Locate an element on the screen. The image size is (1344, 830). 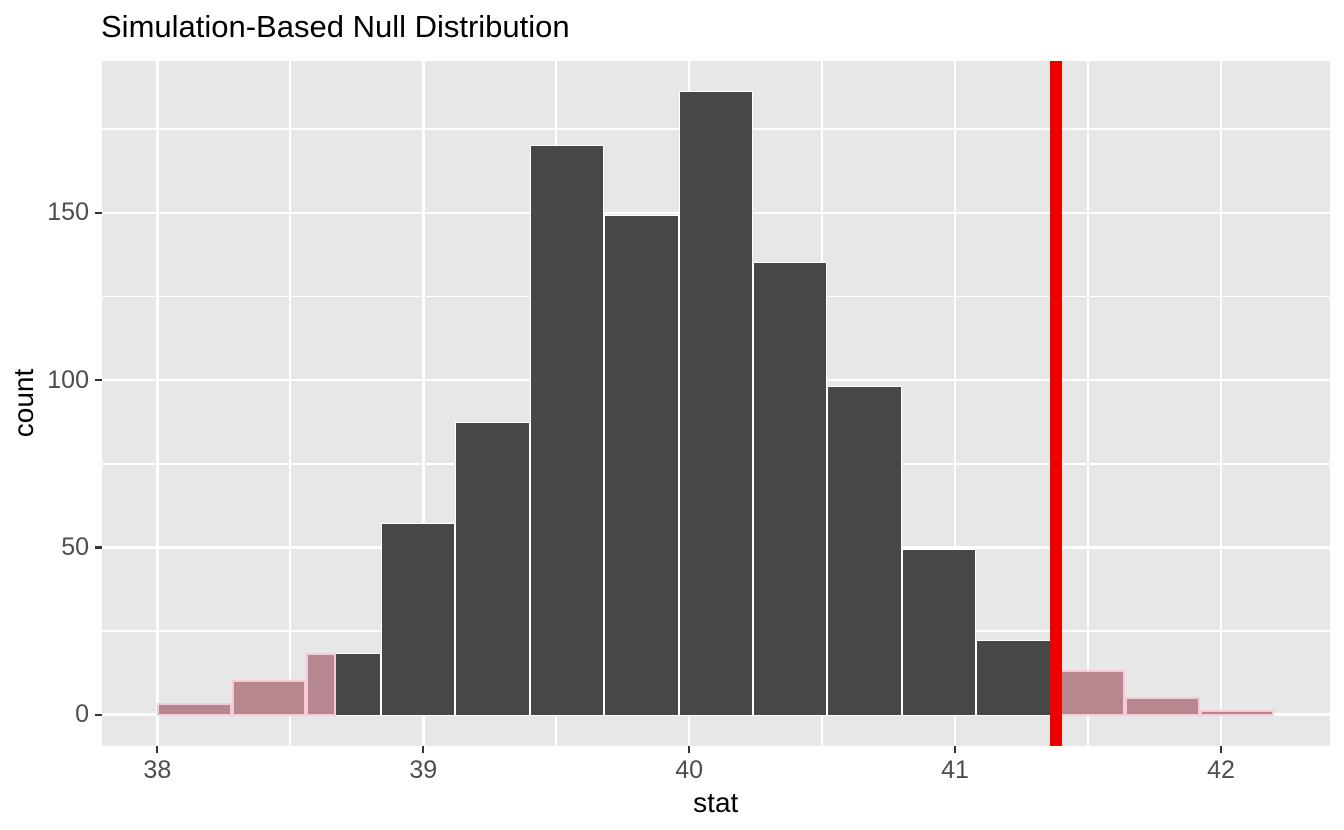
y-axis-tick-label: 150 is located at coordinates (68, 212).